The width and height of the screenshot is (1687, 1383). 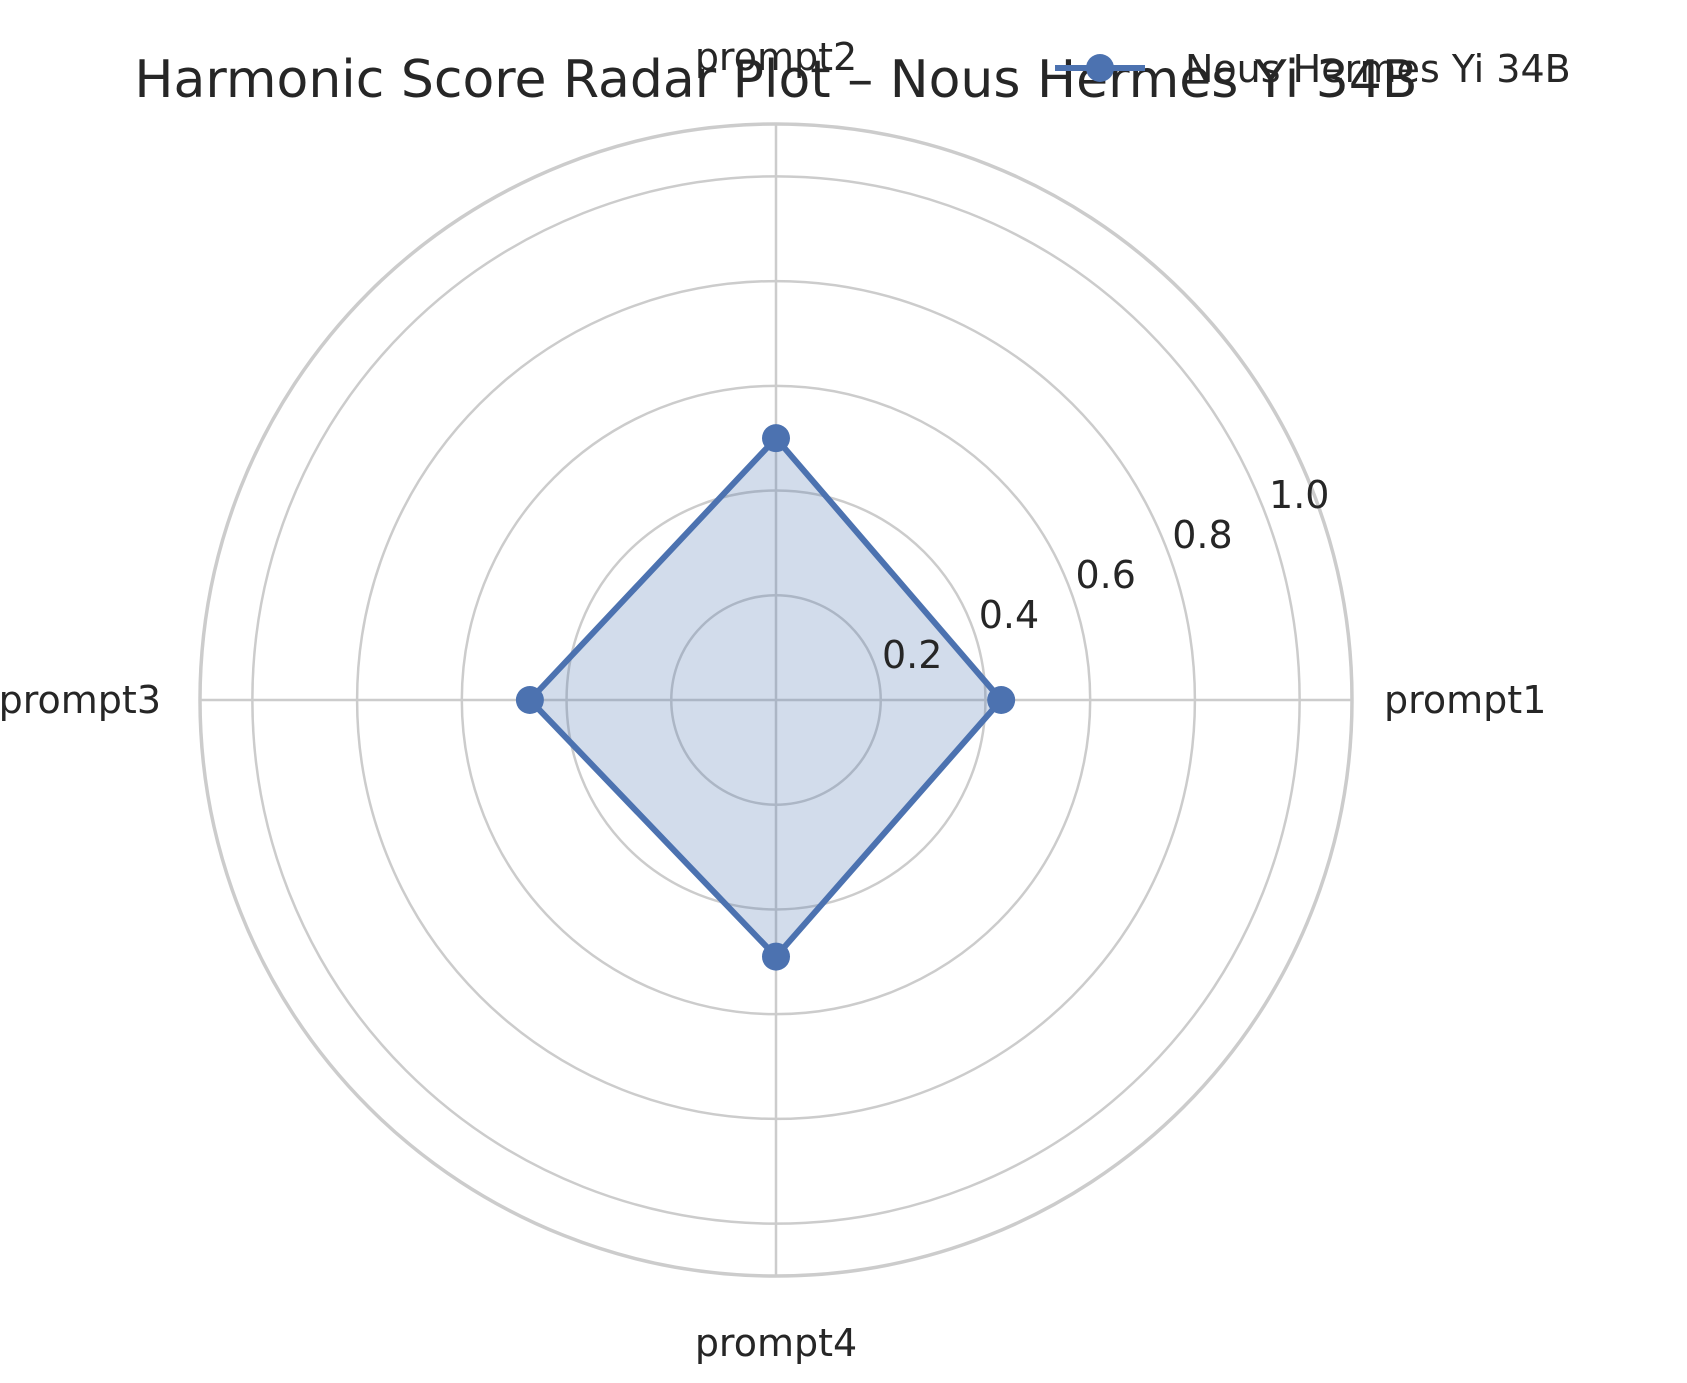 What do you see at coordinates (80, 700) in the screenshot?
I see `category-label-prompt3: prompt3` at bounding box center [80, 700].